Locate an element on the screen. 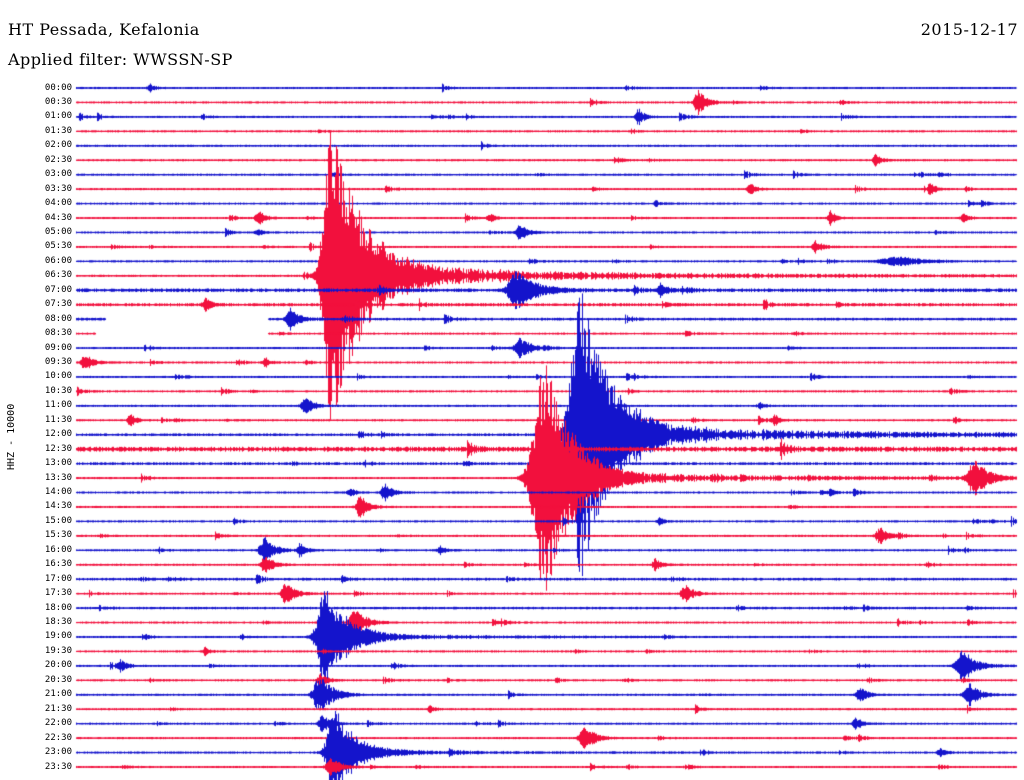  time-label: 15:30 is located at coordinates (58, 535).